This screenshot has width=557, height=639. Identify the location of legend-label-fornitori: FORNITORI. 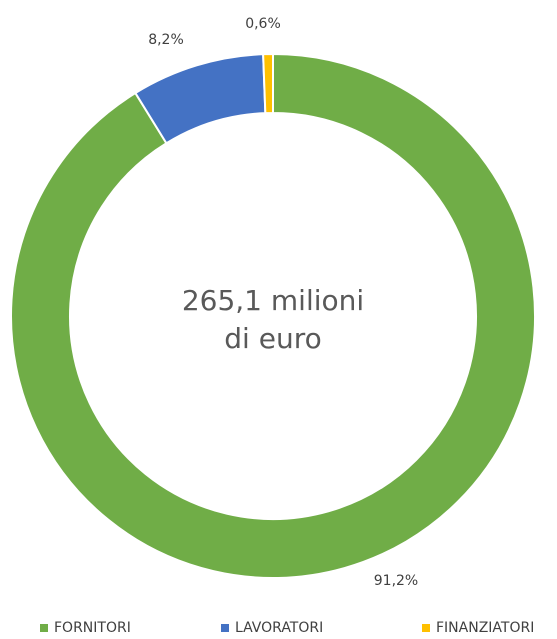
(92, 628).